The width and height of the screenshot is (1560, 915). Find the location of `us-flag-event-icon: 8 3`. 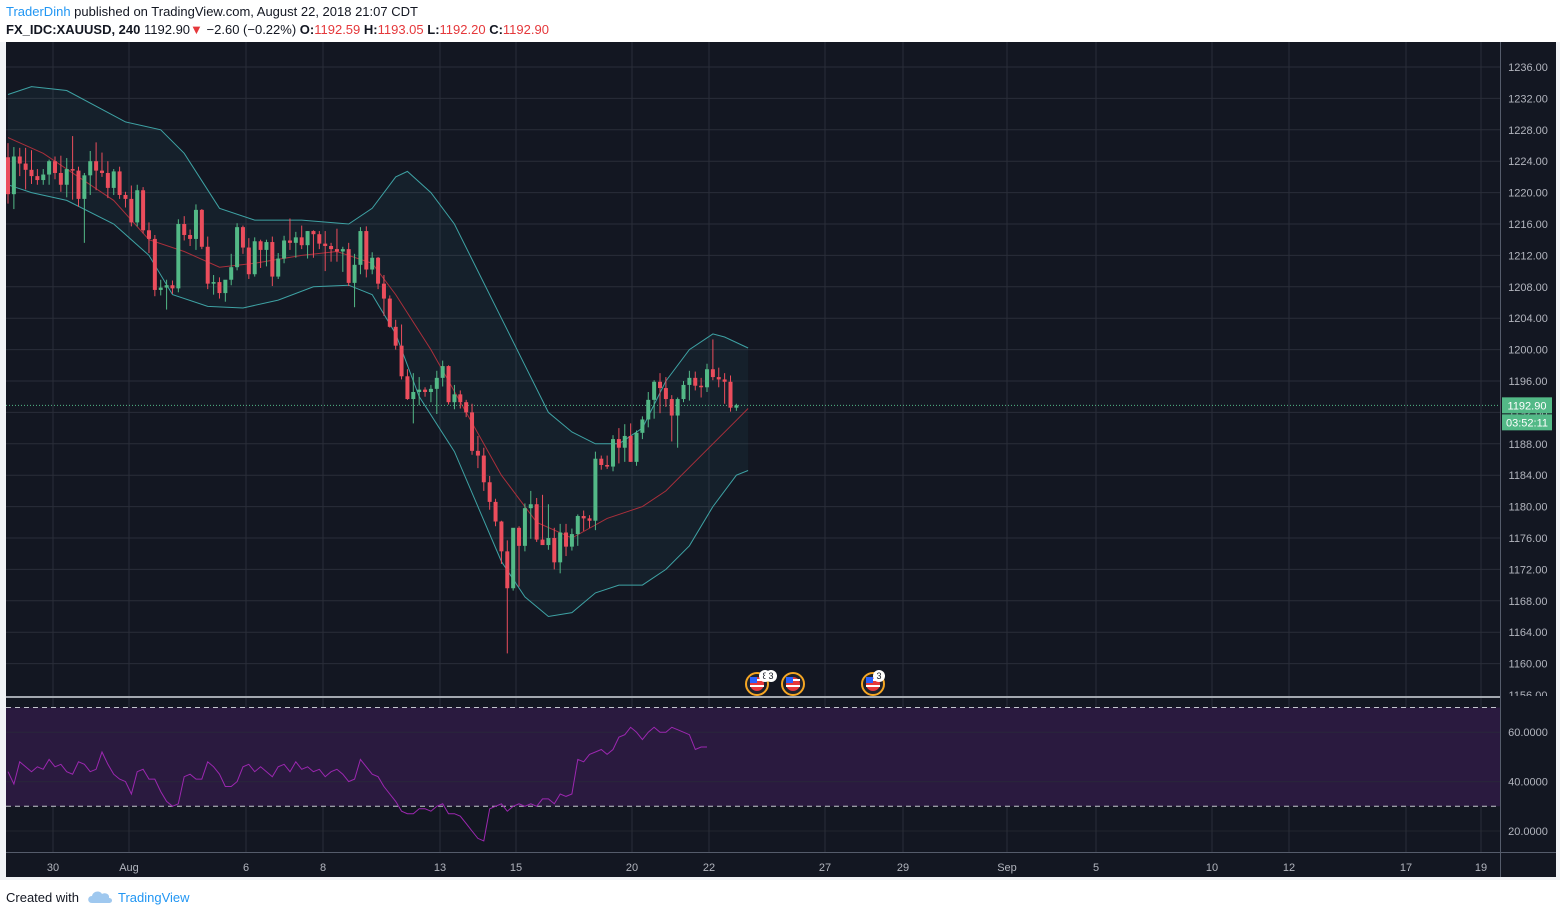

us-flag-event-icon: 8 3 is located at coordinates (761, 683).